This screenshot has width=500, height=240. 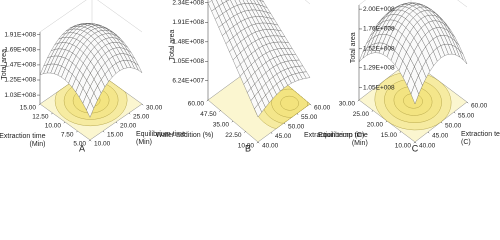 I want to click on box-edge, so click(x=91, y=16).